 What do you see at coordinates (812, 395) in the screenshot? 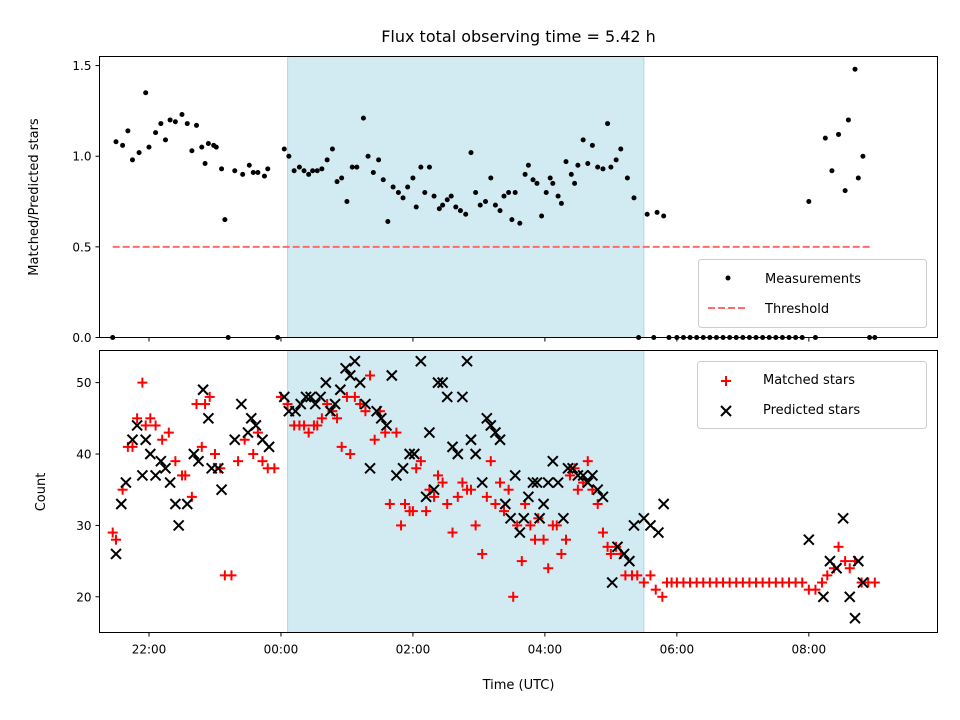
I see `bottom-legend: Matched stars Predicted stars` at bounding box center [812, 395].